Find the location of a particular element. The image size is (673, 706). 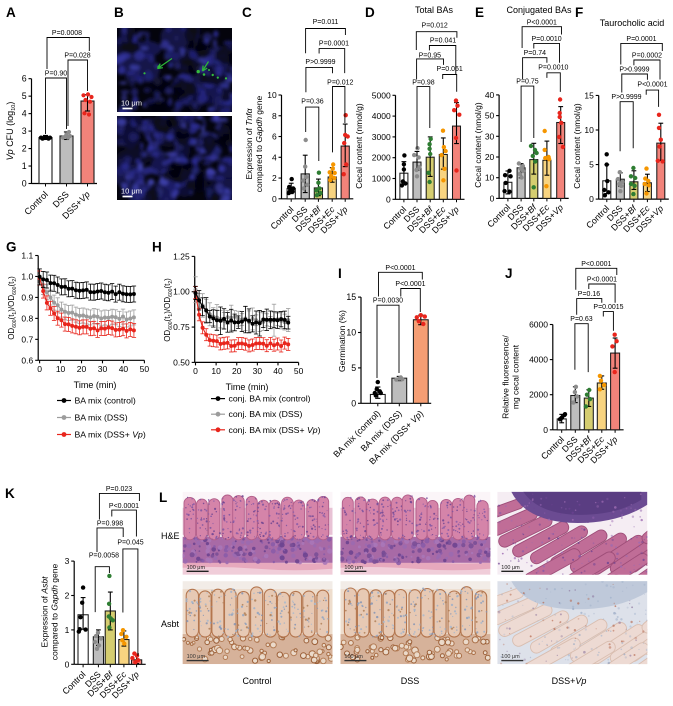

svg-text: P=0.041 is located at coordinates (443, 41).